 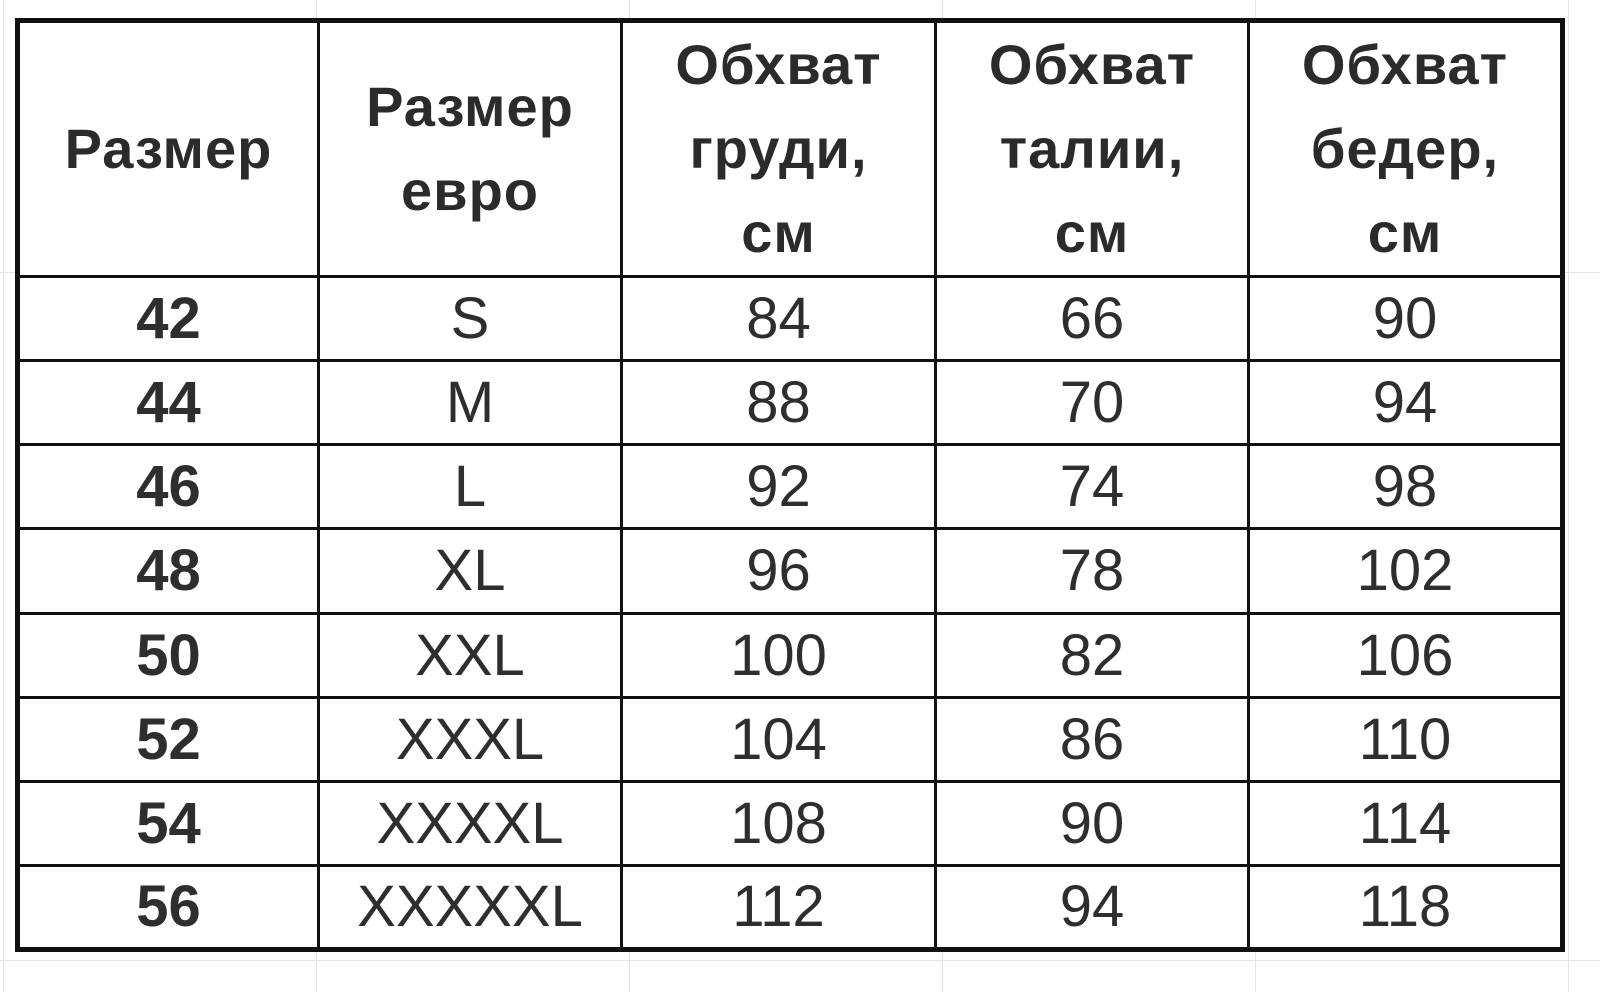 I want to click on table-row: 54 XXXXL 108 90 114, so click(x=790, y=823).